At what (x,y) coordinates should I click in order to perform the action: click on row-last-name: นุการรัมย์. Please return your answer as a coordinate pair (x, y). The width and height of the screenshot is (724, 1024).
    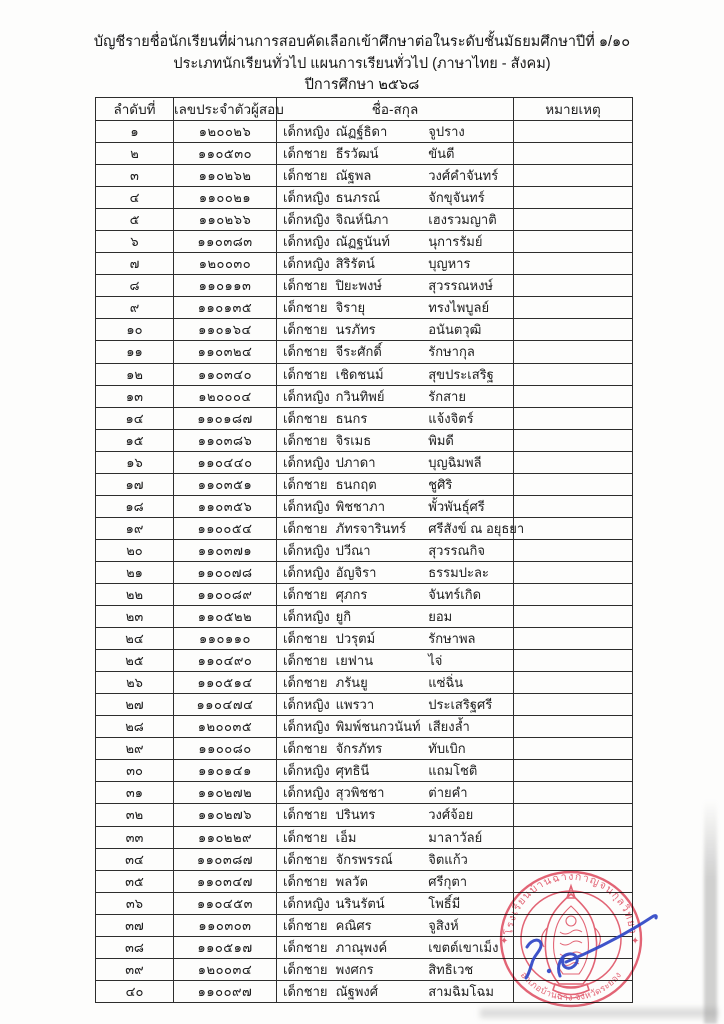
    Looking at the image, I should click on (455, 242).